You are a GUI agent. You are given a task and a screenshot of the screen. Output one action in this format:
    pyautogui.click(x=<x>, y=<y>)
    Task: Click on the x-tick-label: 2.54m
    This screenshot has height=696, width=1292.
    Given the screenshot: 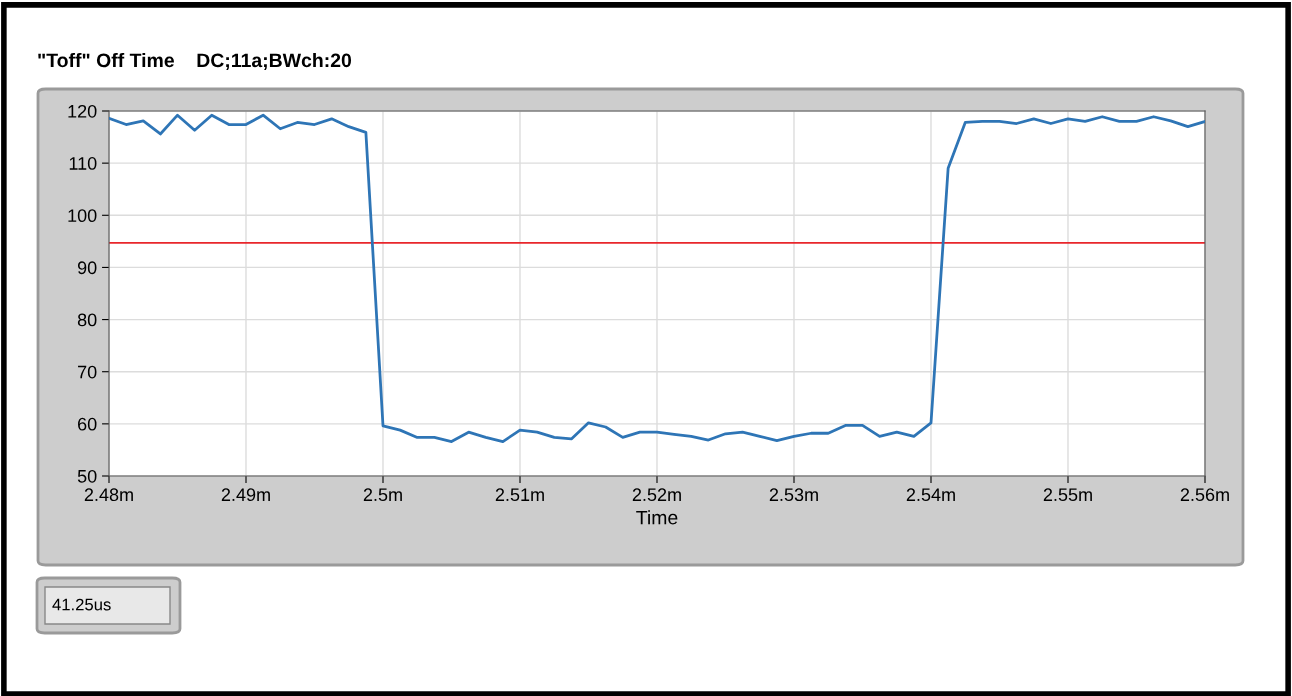 What is the action you would take?
    pyautogui.click(x=930, y=495)
    